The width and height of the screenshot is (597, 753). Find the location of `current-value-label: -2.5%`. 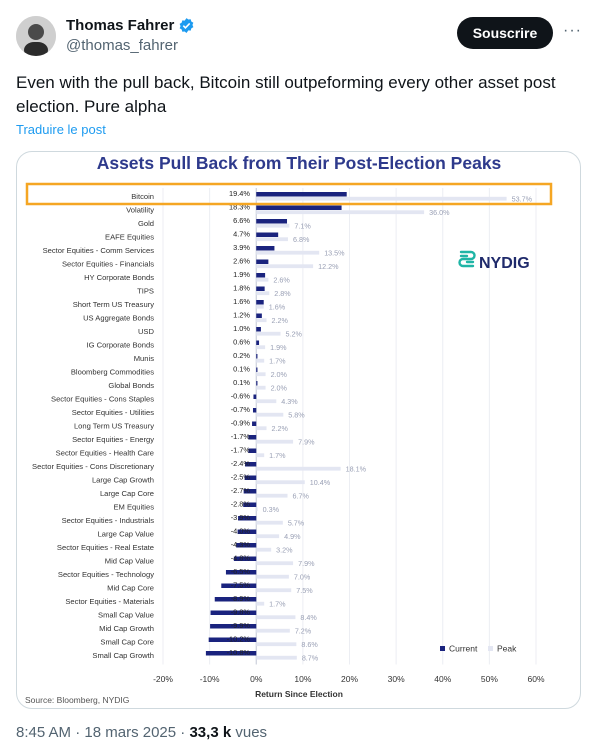

current-value-label: -2.5% is located at coordinates (241, 477).